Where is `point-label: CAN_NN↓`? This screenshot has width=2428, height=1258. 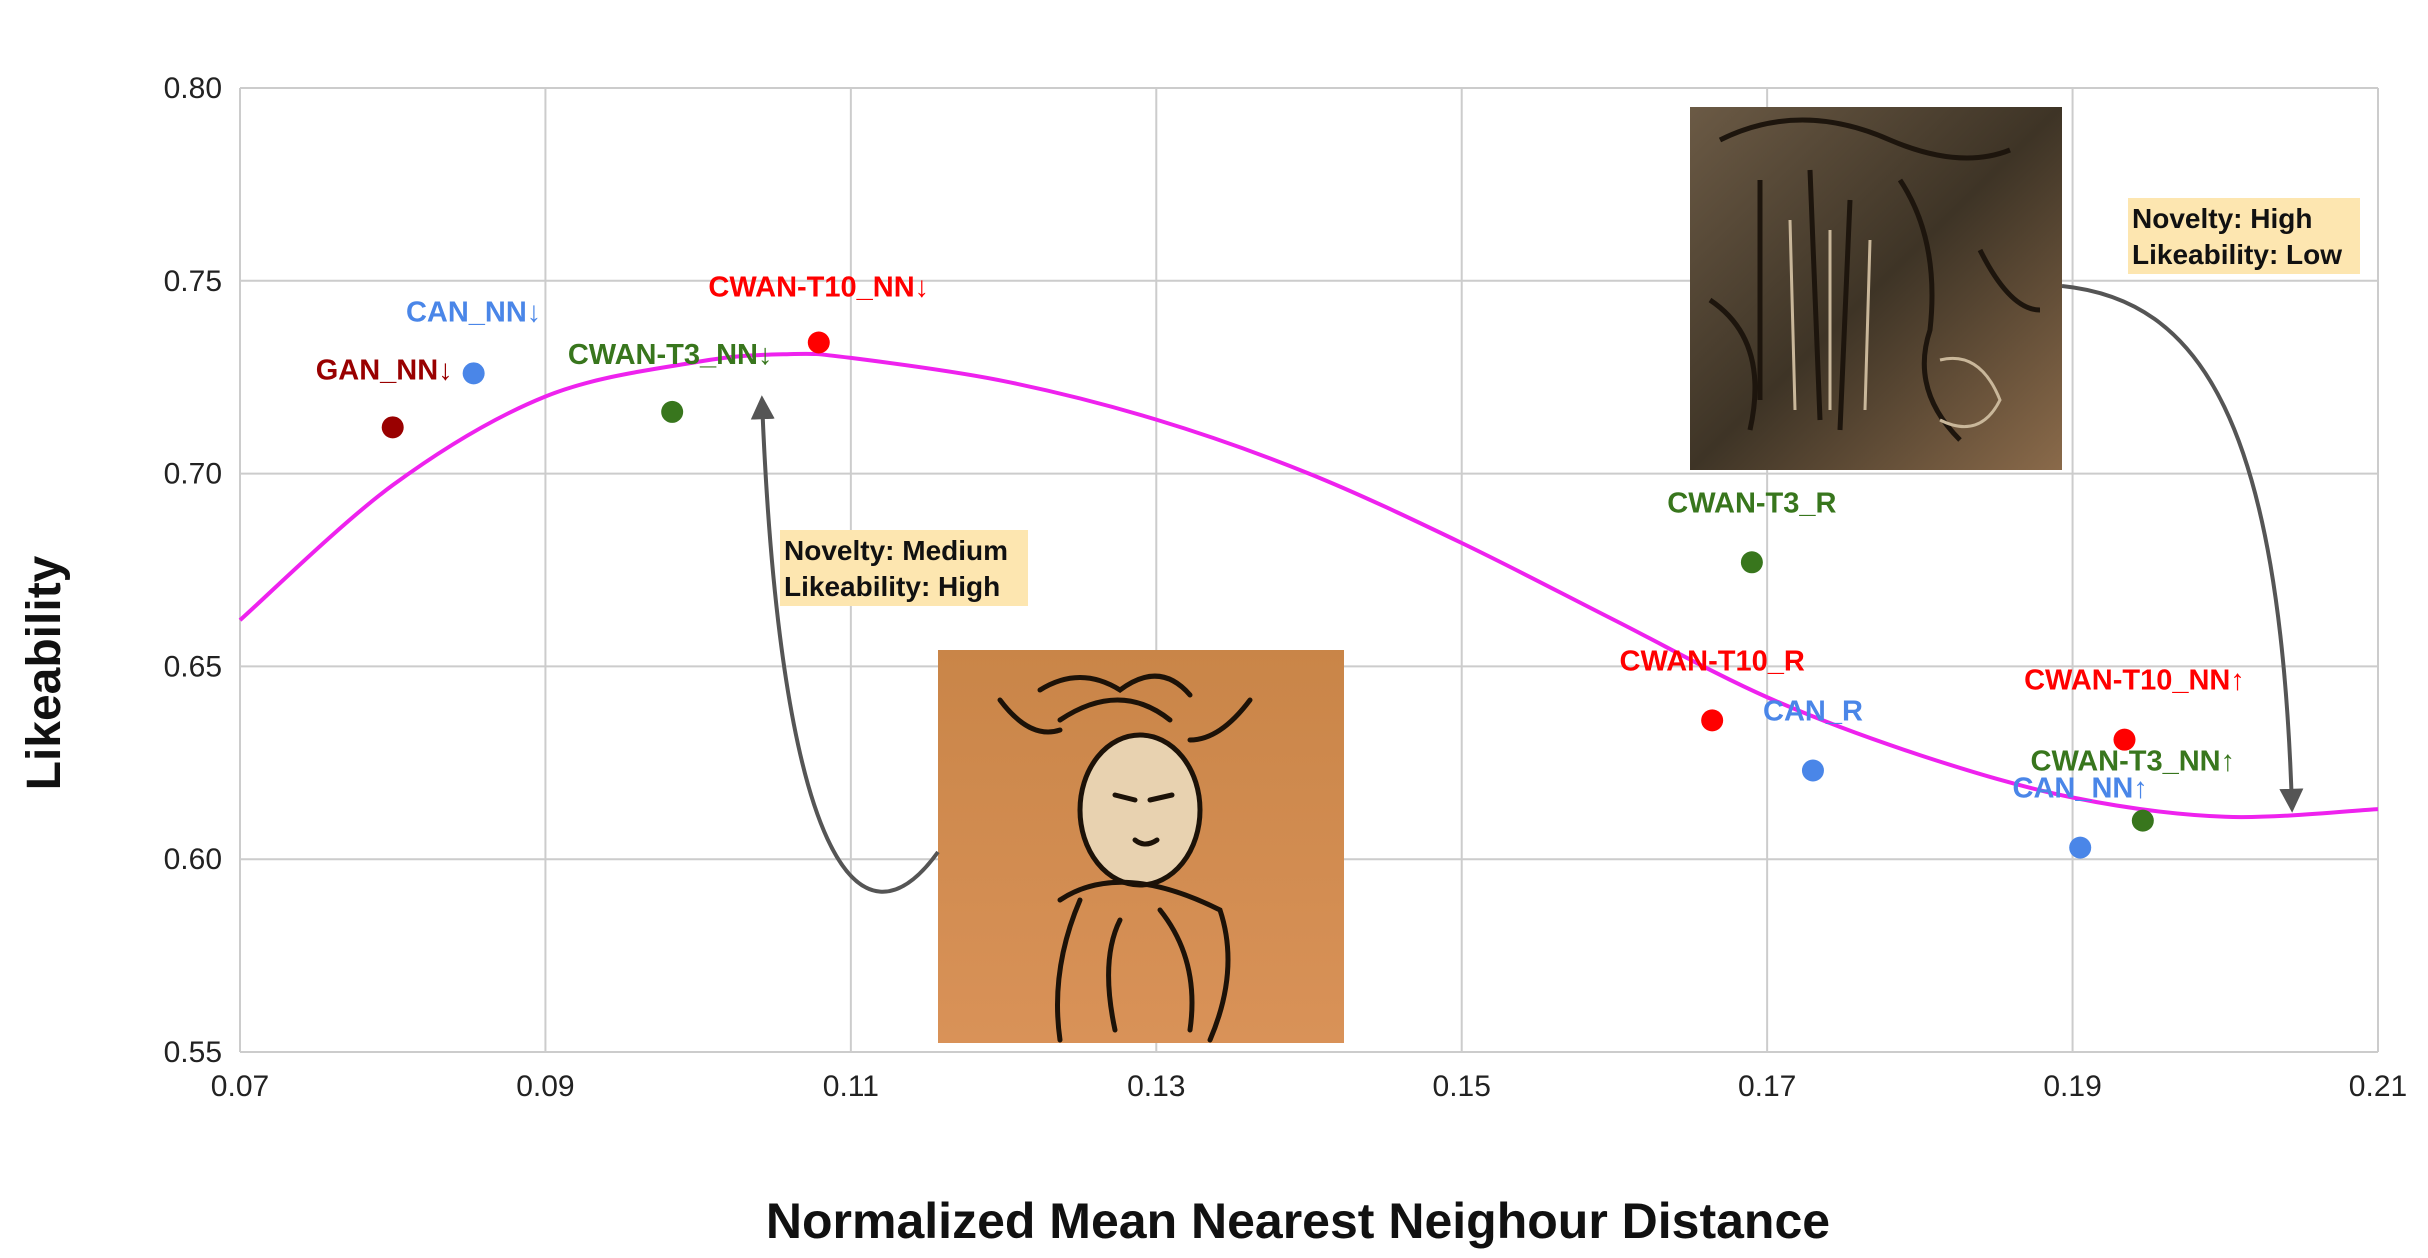
point-label: CAN_NN↓ is located at coordinates (473, 312).